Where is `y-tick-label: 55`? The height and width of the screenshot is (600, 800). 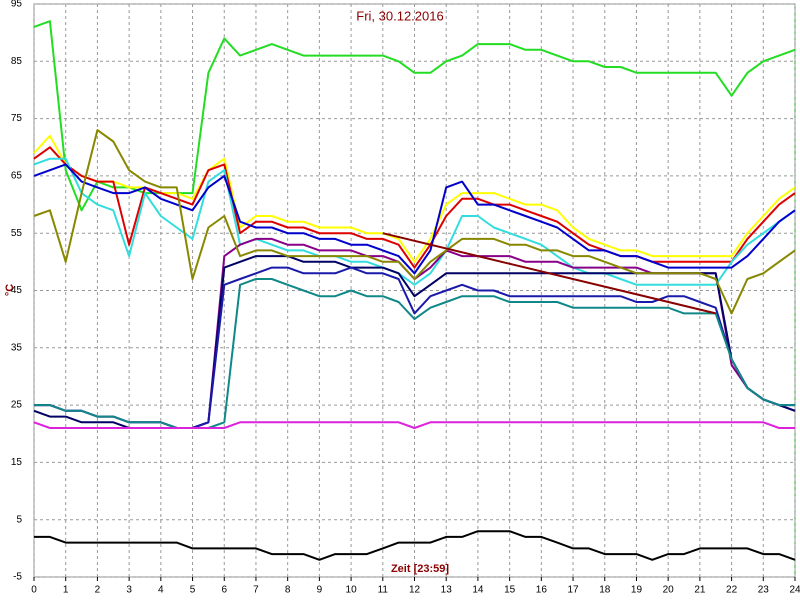 y-tick-label: 55 is located at coordinates (17, 233).